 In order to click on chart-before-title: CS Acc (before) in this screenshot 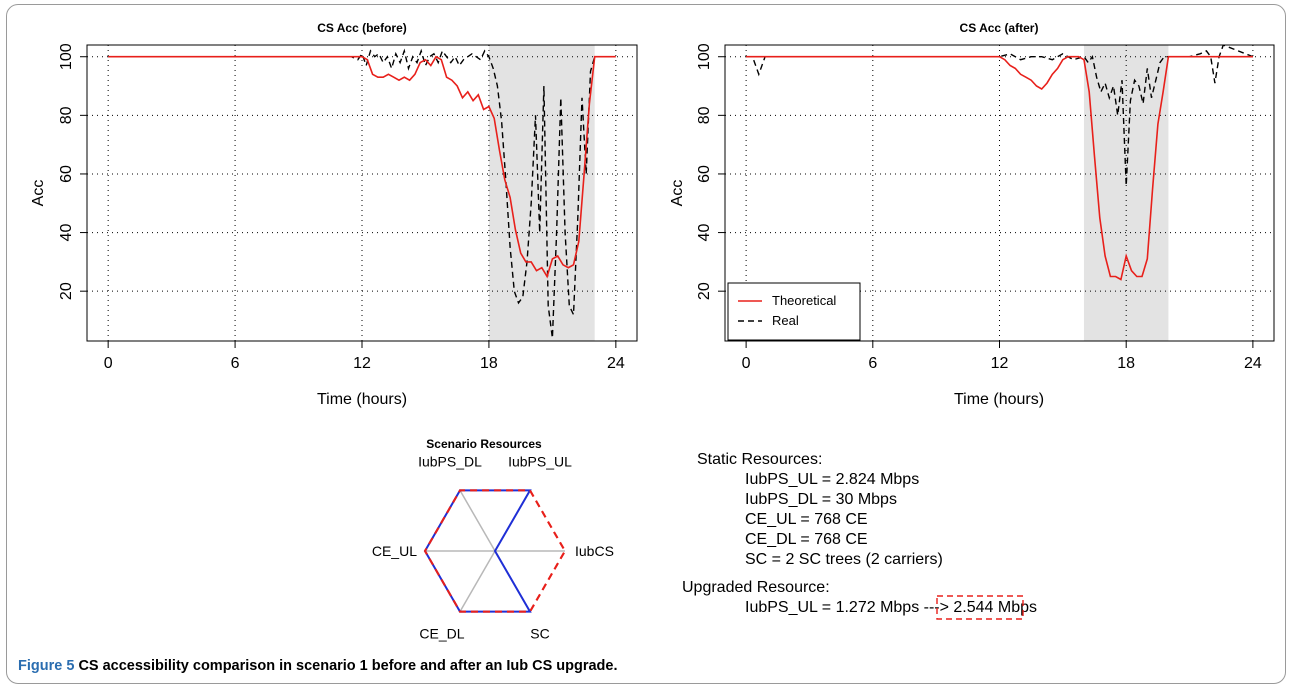, I will do `click(362, 28)`.